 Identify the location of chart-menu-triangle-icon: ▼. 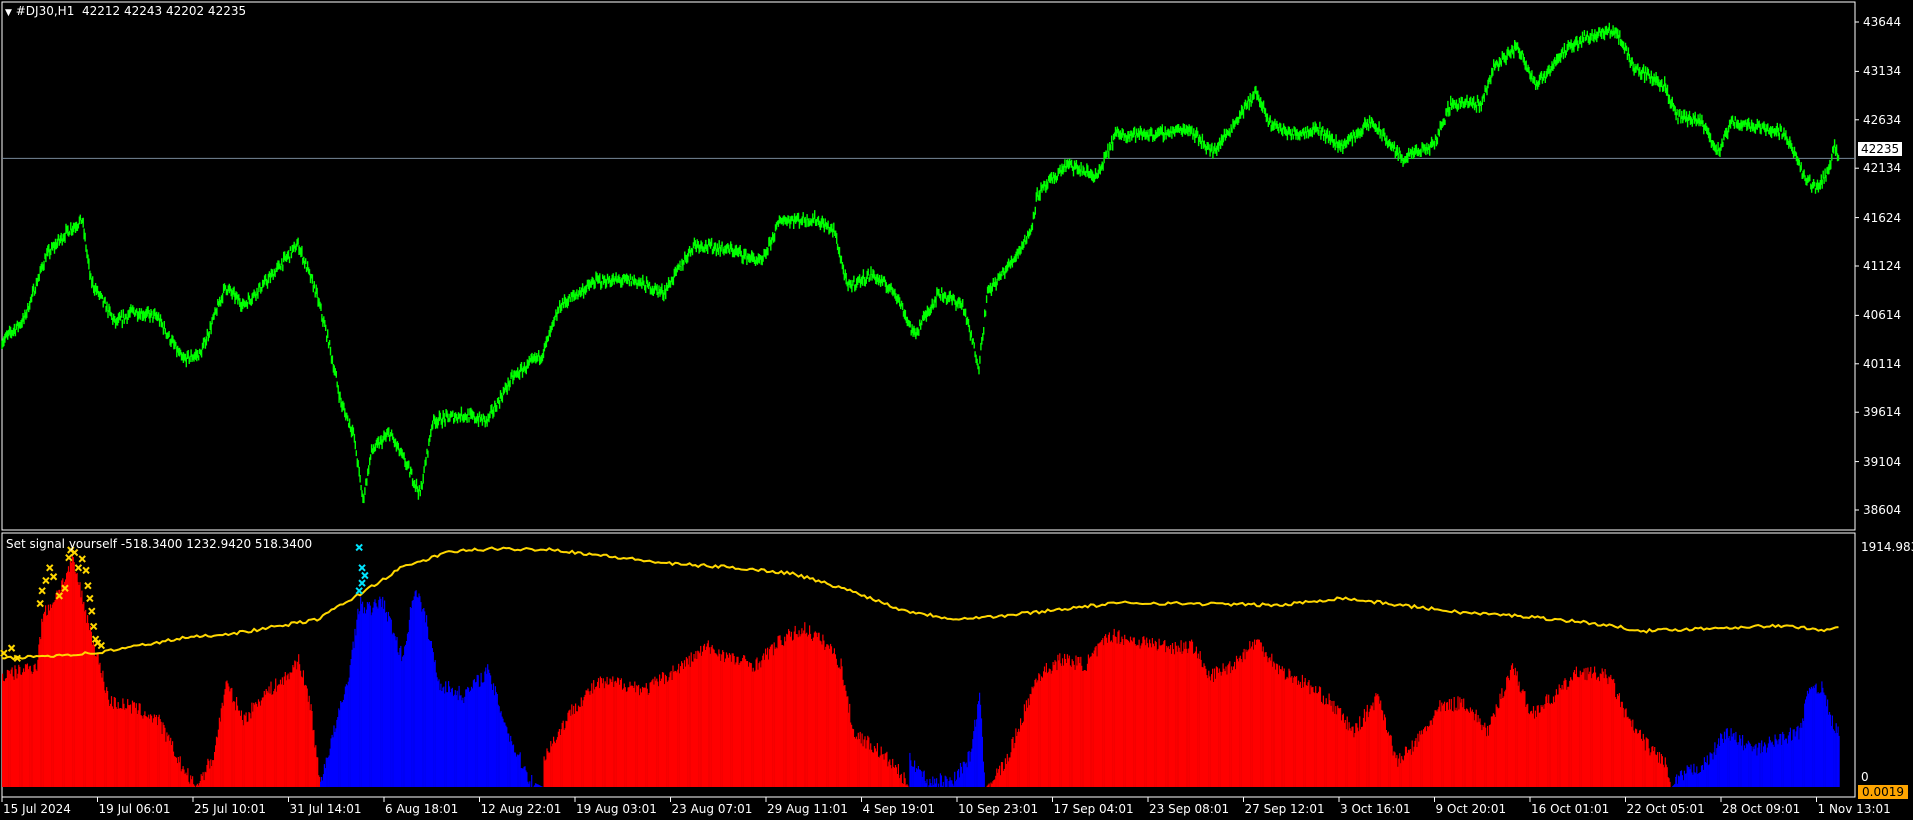
(8, 13).